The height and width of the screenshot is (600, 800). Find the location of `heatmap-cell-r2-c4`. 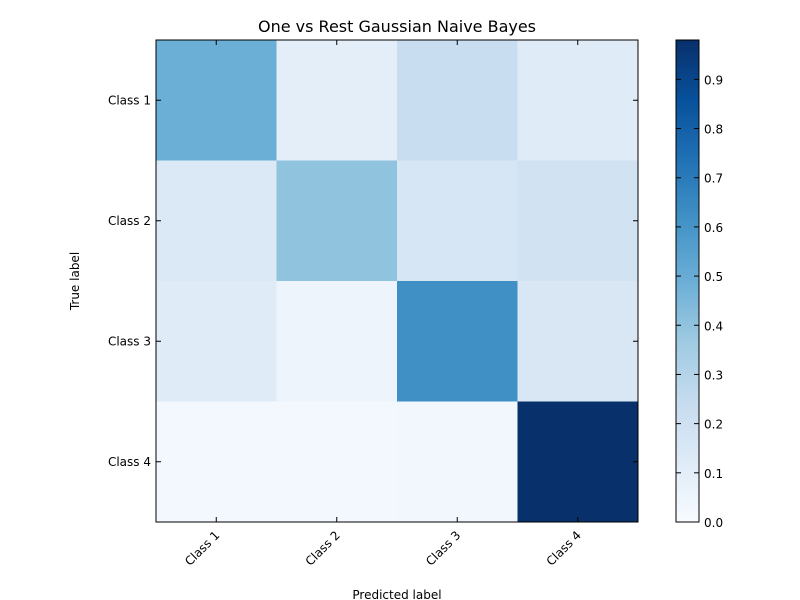

heatmap-cell-r2-c4 is located at coordinates (578, 221).